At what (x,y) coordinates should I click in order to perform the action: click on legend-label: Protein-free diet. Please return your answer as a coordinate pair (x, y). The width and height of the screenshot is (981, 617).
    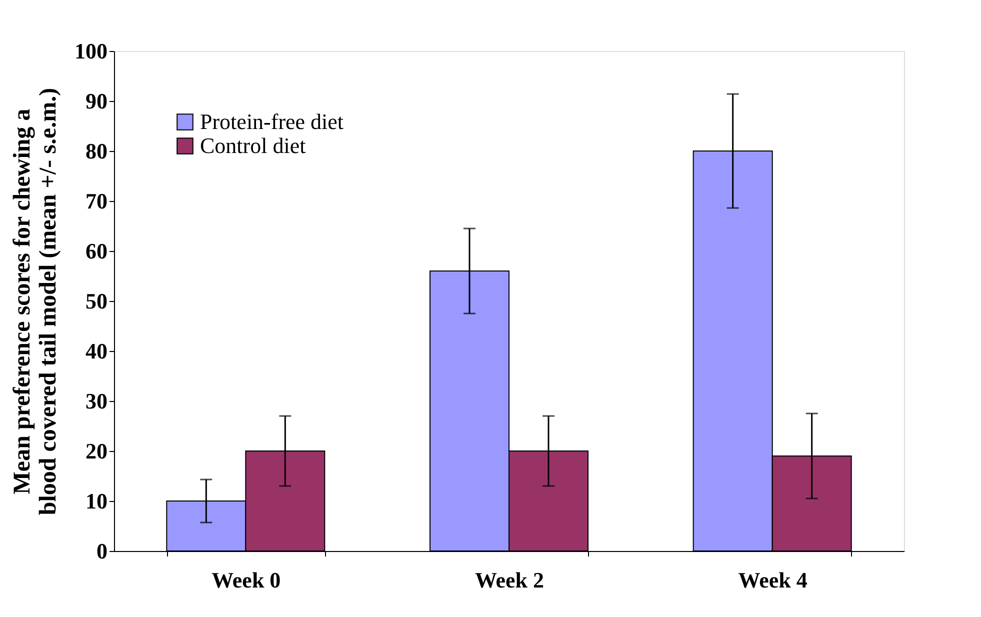
    Looking at the image, I should click on (272, 121).